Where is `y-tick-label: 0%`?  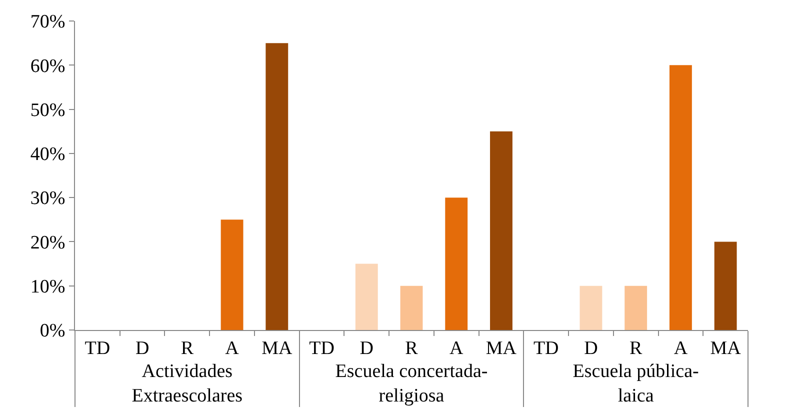 y-tick-label: 0% is located at coordinates (53, 331).